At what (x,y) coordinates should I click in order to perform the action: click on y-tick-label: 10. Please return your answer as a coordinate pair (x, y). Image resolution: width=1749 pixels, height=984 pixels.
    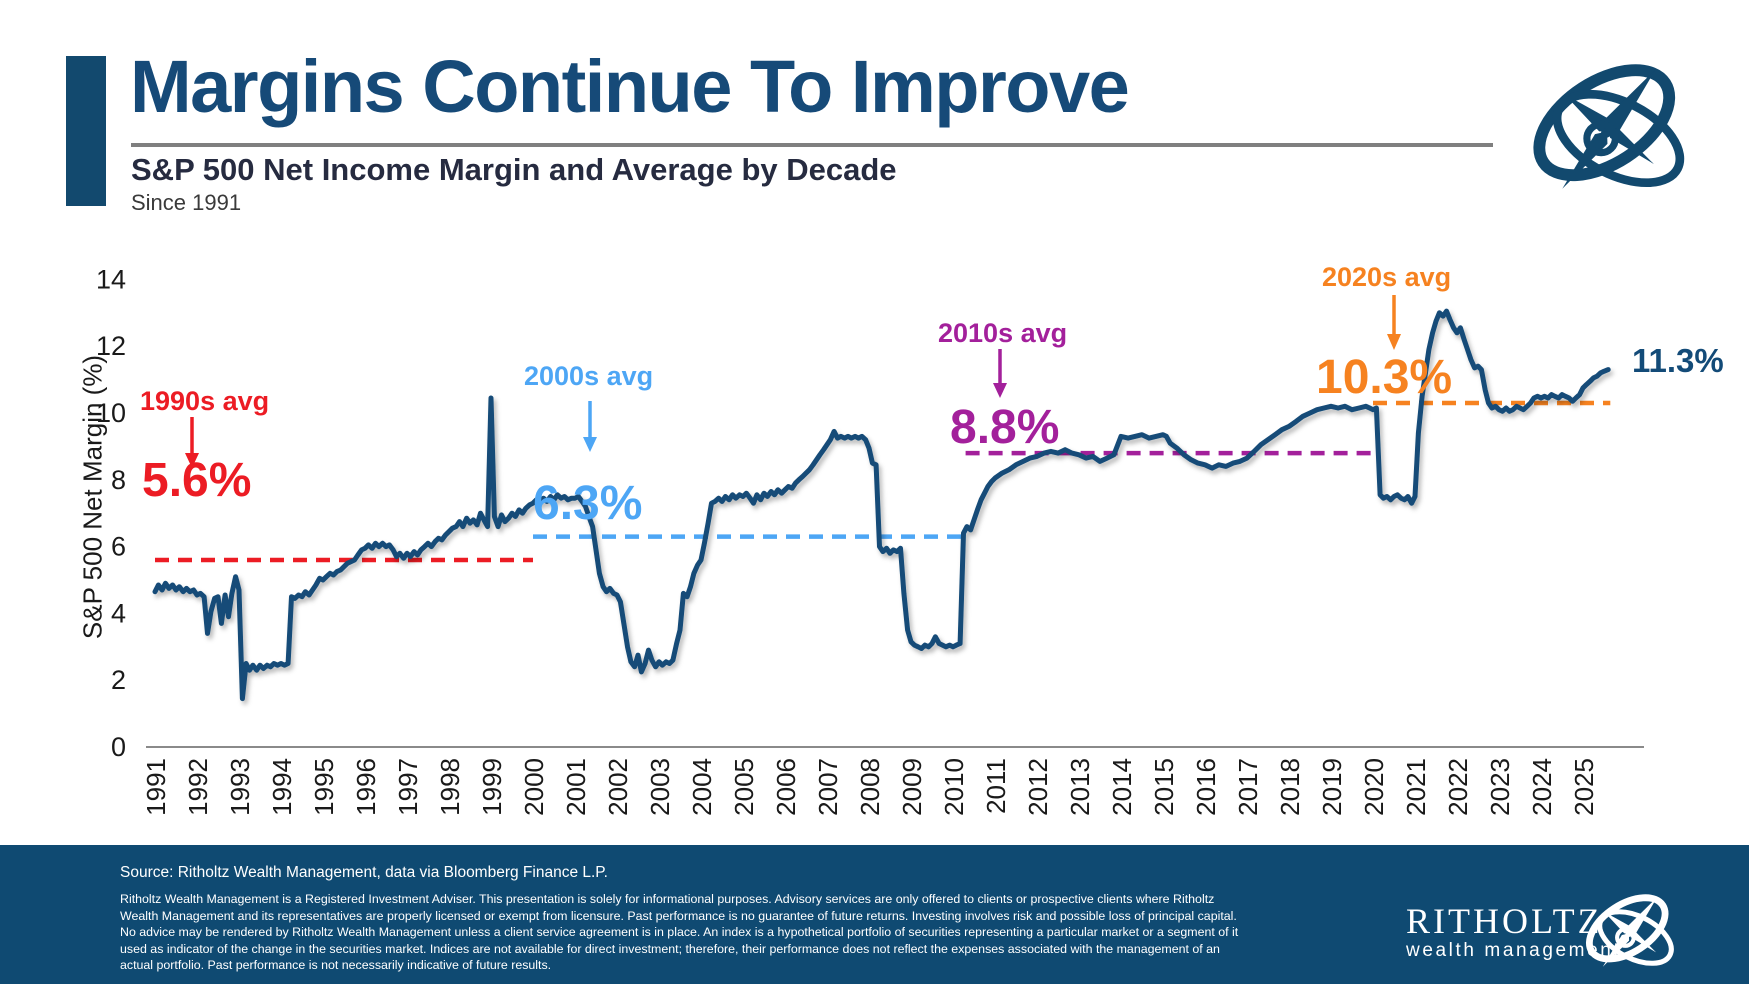
    Looking at the image, I should click on (111, 413).